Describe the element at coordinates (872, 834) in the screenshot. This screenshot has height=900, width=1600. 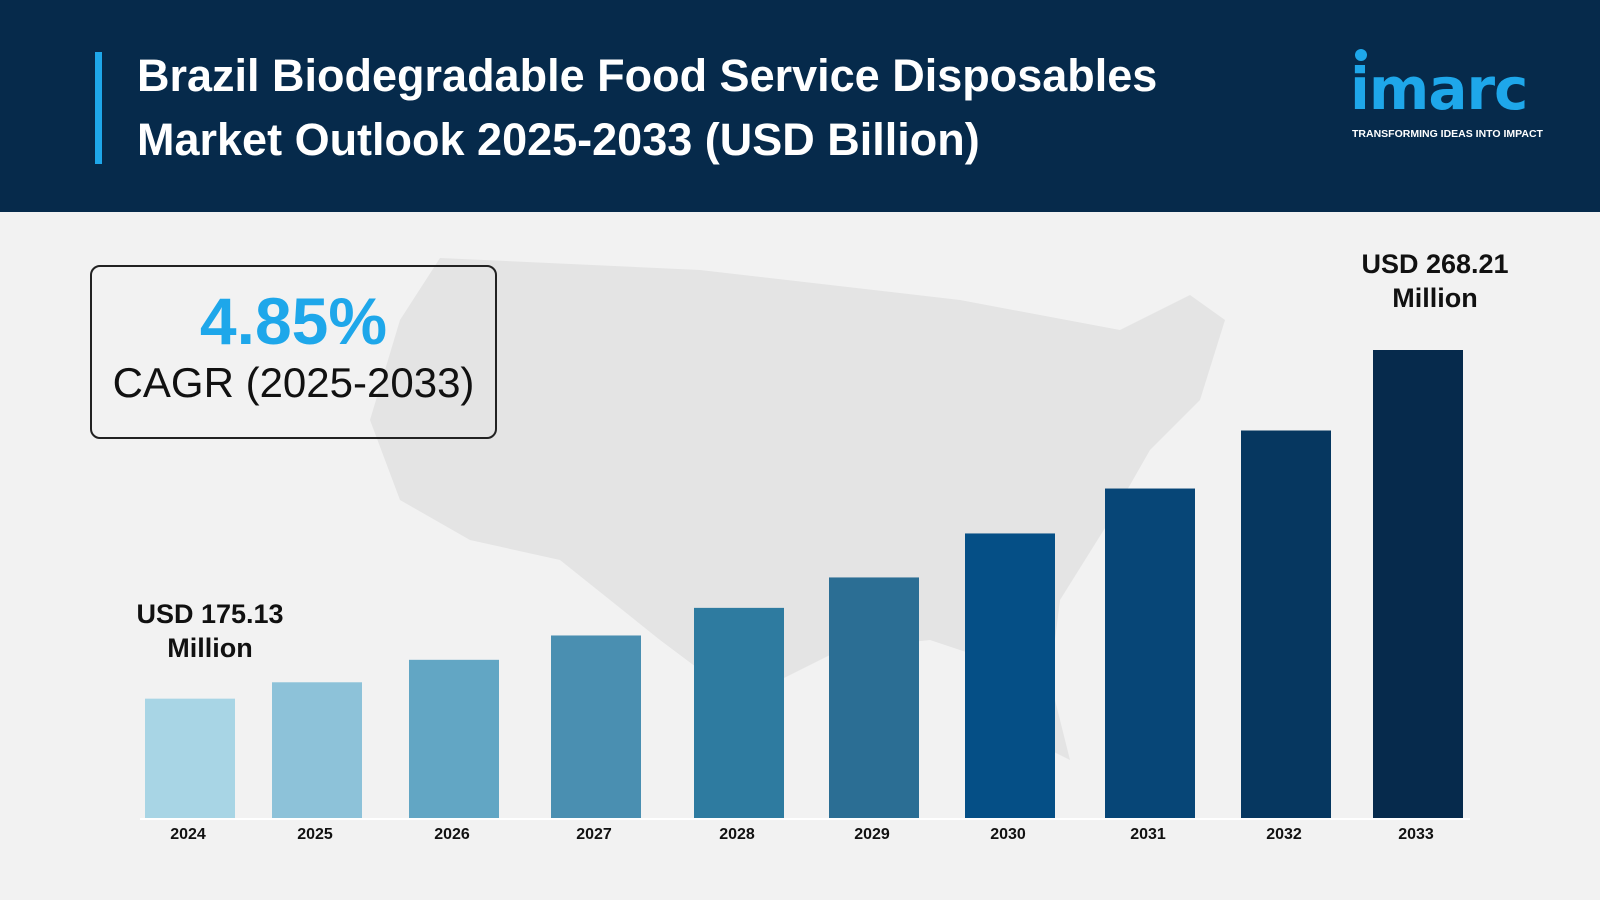
I see `x-tick-label-2029: 2029` at that location.